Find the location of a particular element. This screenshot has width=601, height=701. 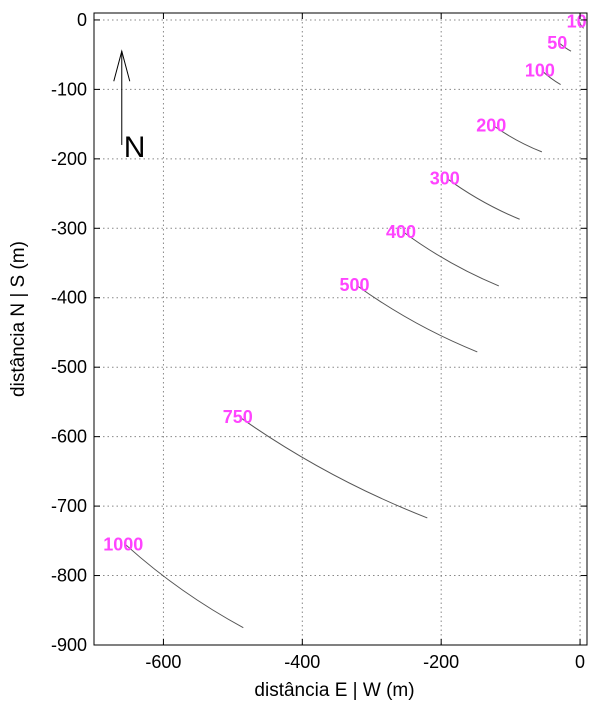

y-tick-label: 0 is located at coordinates (82, 20).